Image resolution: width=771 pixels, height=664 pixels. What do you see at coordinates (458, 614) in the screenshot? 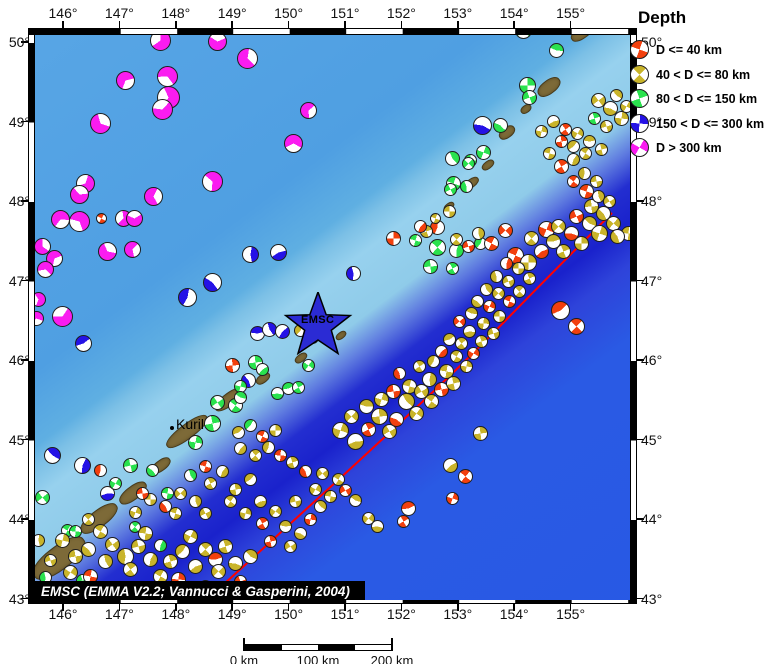
I see `axis-label-bottom: 153°` at bounding box center [458, 614].